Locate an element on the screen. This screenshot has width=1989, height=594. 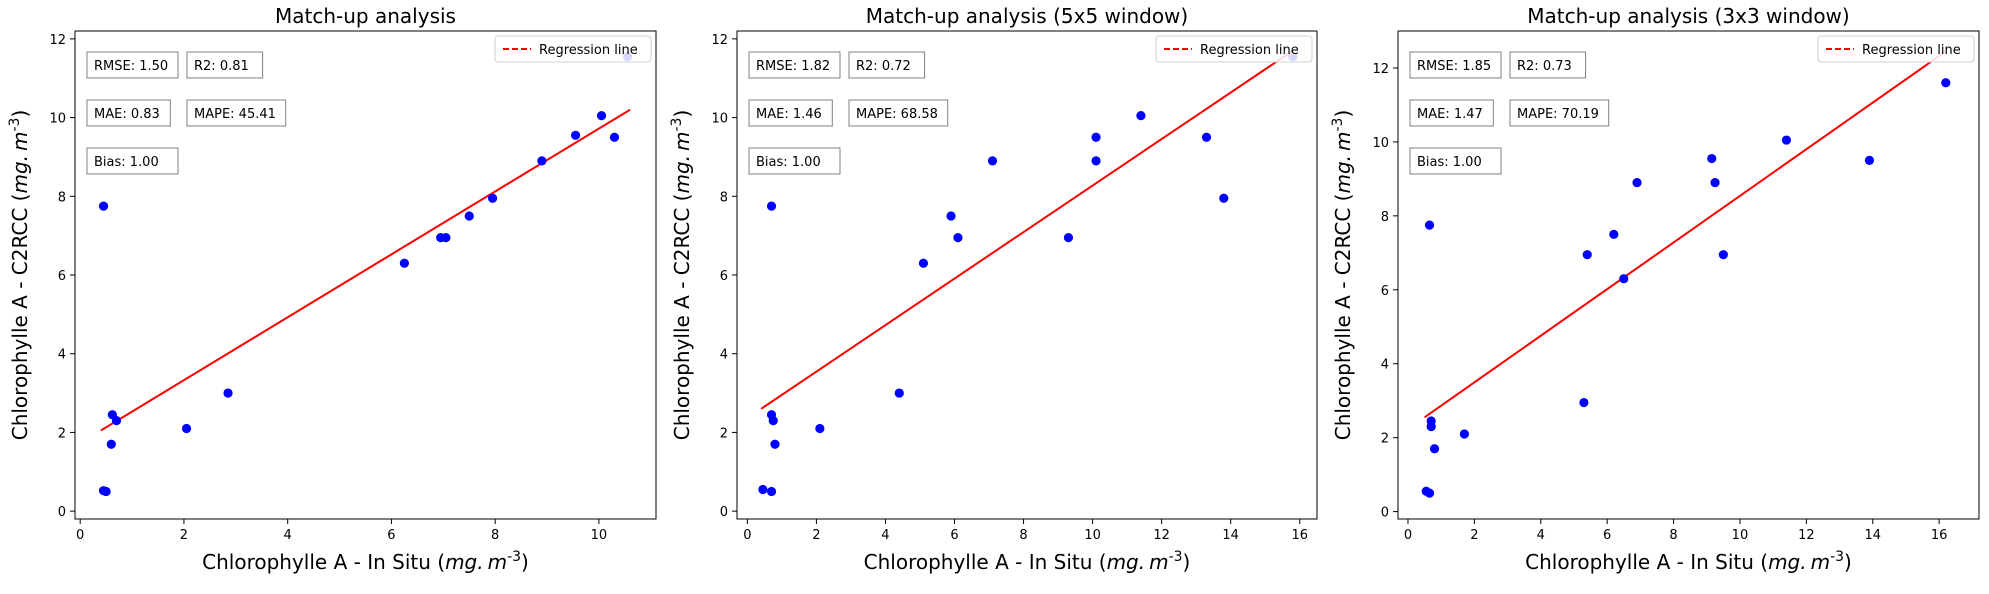
stat-label: R2: 0.73 is located at coordinates (1544, 66).